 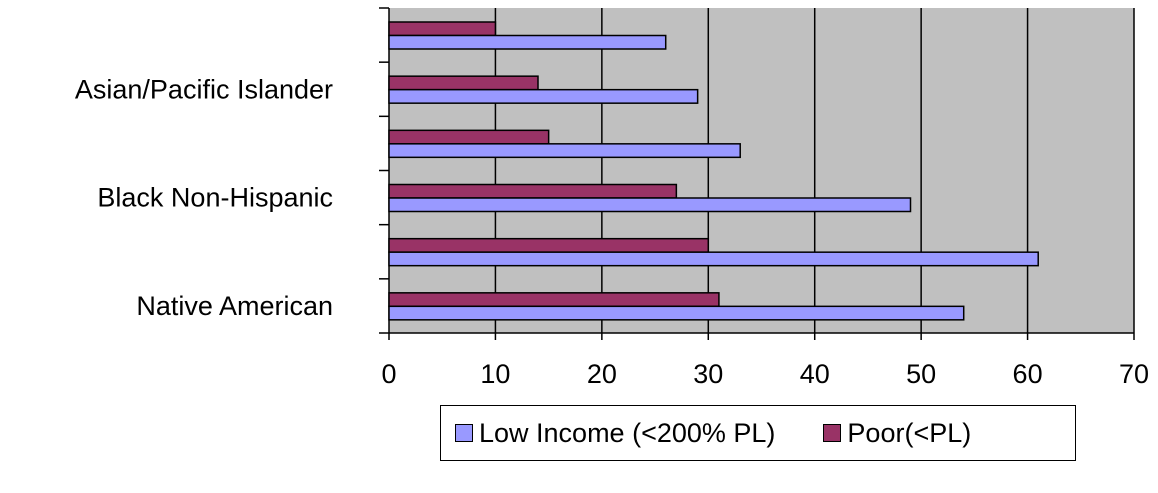 I want to click on legend-swatch-low-income, so click(x=464, y=433).